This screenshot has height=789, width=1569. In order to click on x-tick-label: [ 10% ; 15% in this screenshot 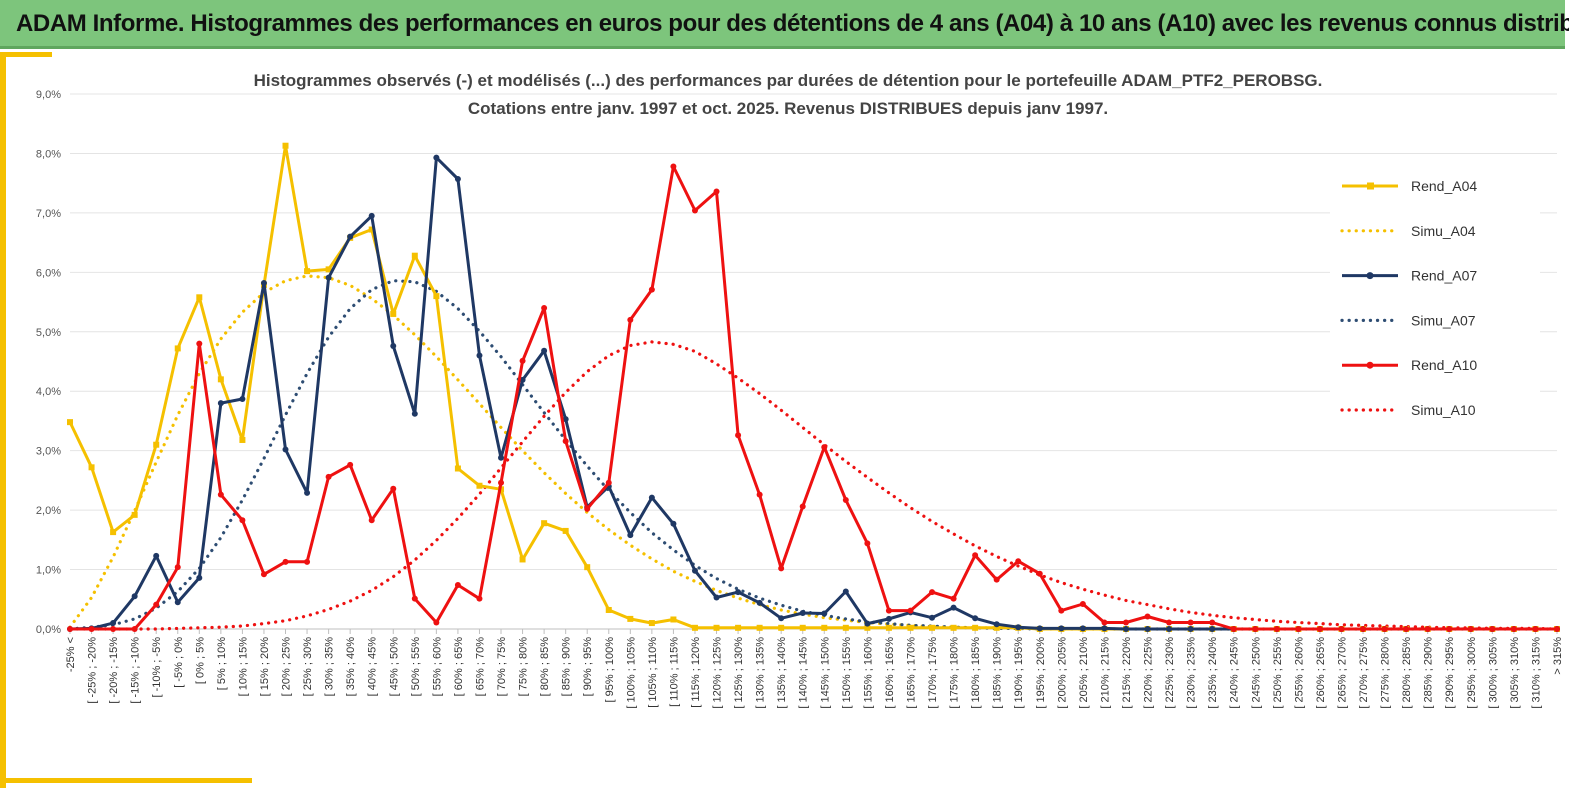, I will do `click(243, 667)`.